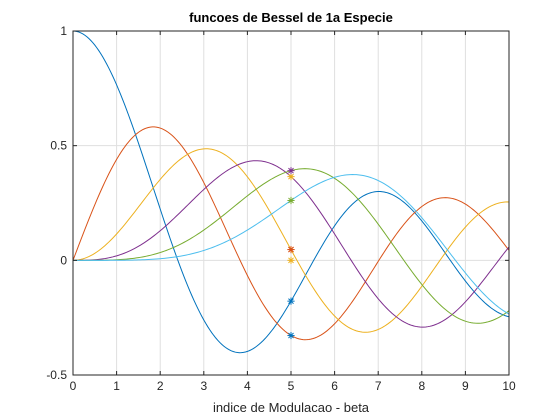  What do you see at coordinates (203, 386) in the screenshot?
I see `x-tick-label: 3` at bounding box center [203, 386].